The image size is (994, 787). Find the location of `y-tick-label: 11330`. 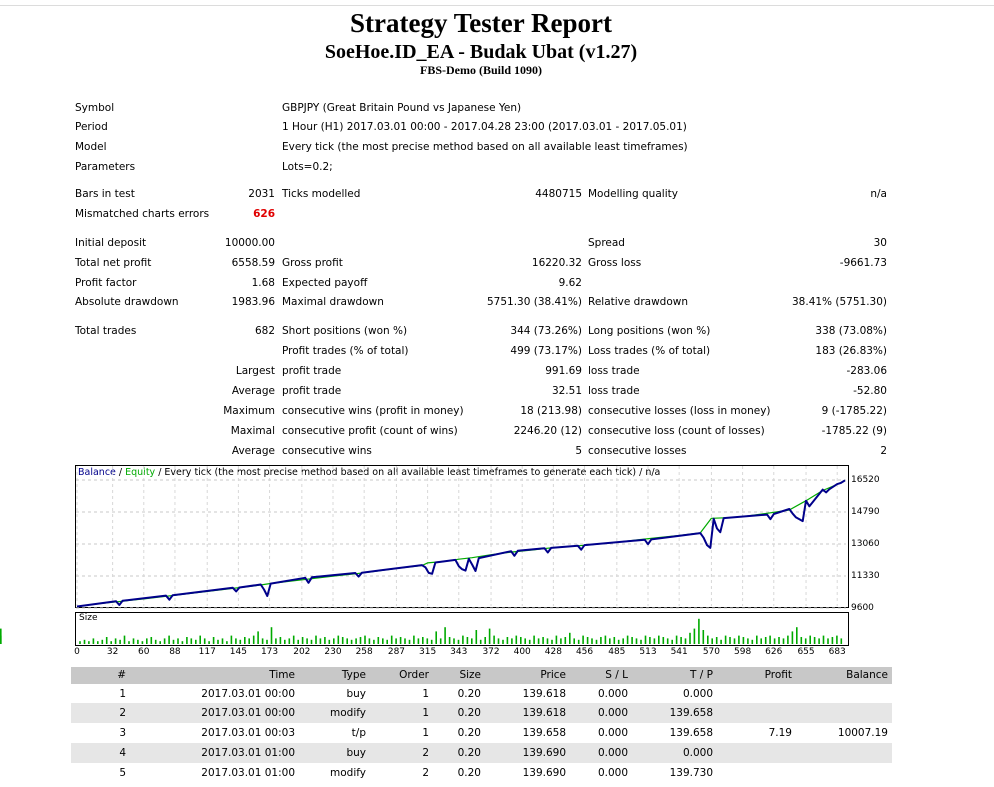

y-tick-label: 11330 is located at coordinates (865, 576).